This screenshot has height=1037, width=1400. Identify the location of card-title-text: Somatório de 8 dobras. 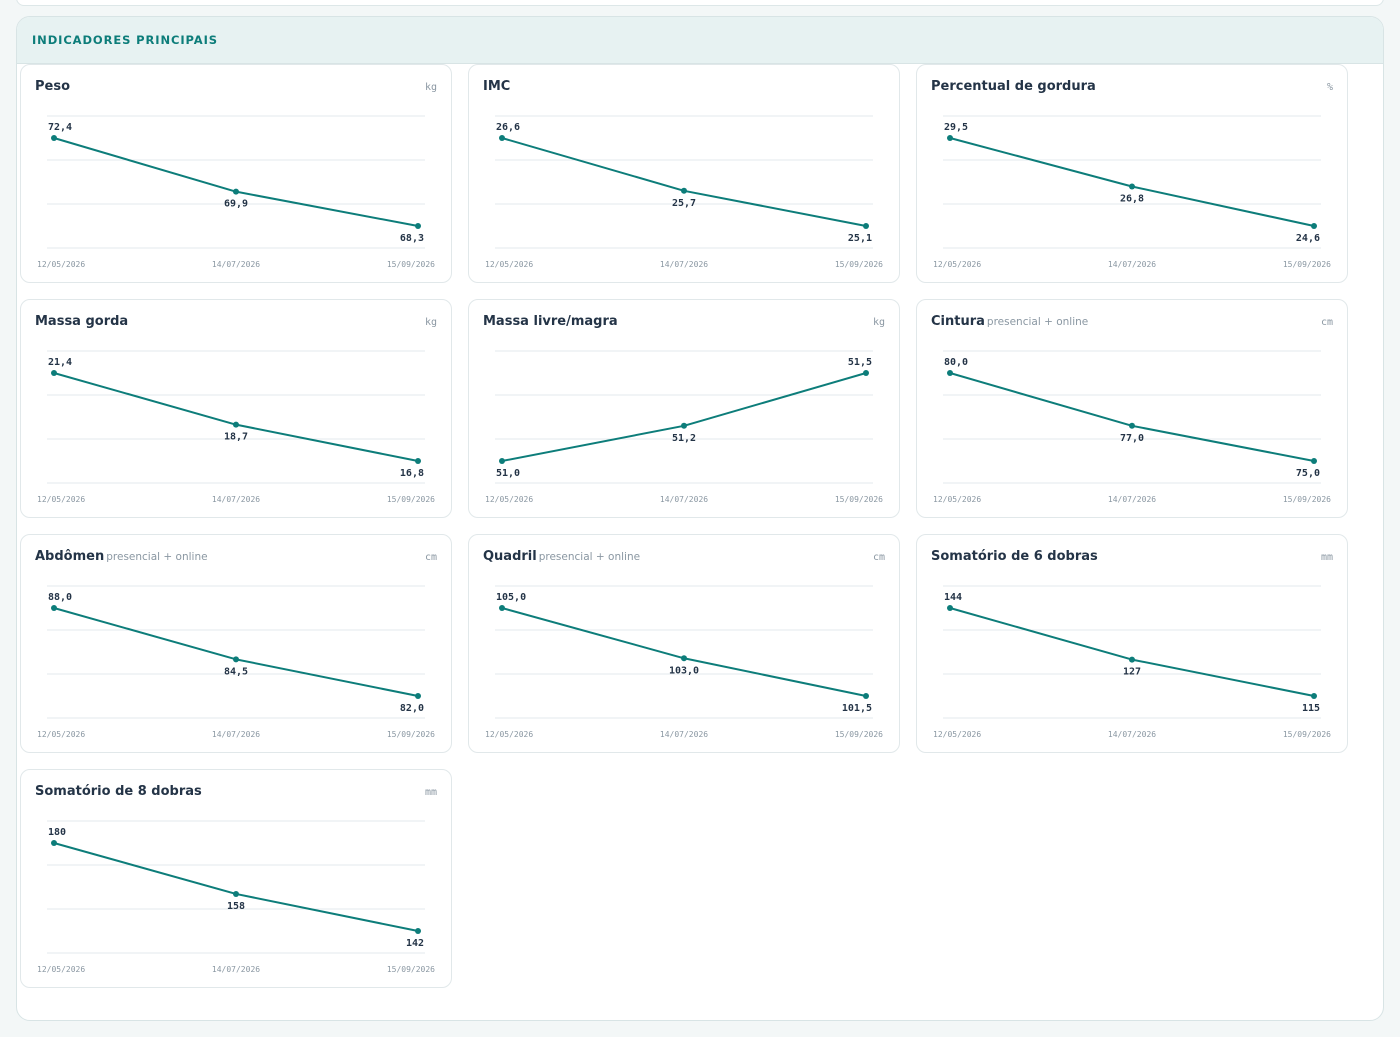
(118, 791).